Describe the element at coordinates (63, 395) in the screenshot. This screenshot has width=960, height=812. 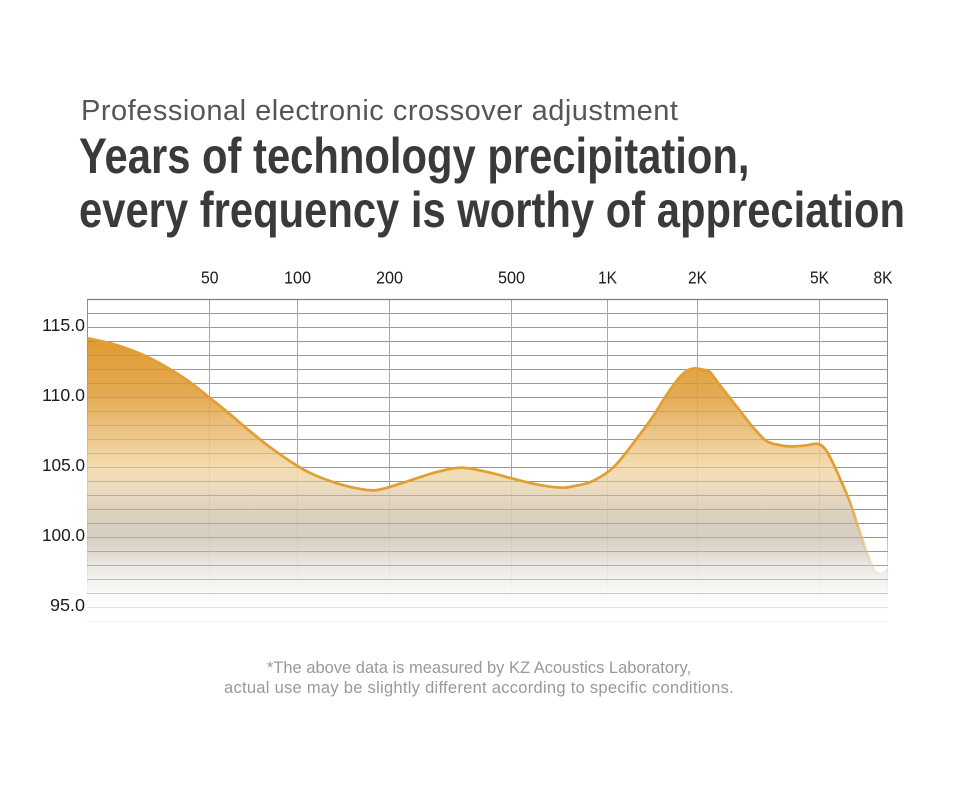
I see `svg-text: 110.0` at that location.